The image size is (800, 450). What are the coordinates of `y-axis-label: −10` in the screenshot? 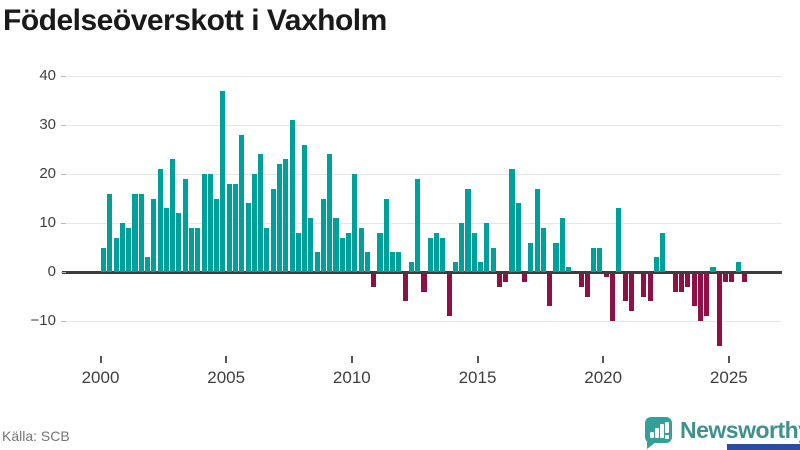 It's located at (43, 320).